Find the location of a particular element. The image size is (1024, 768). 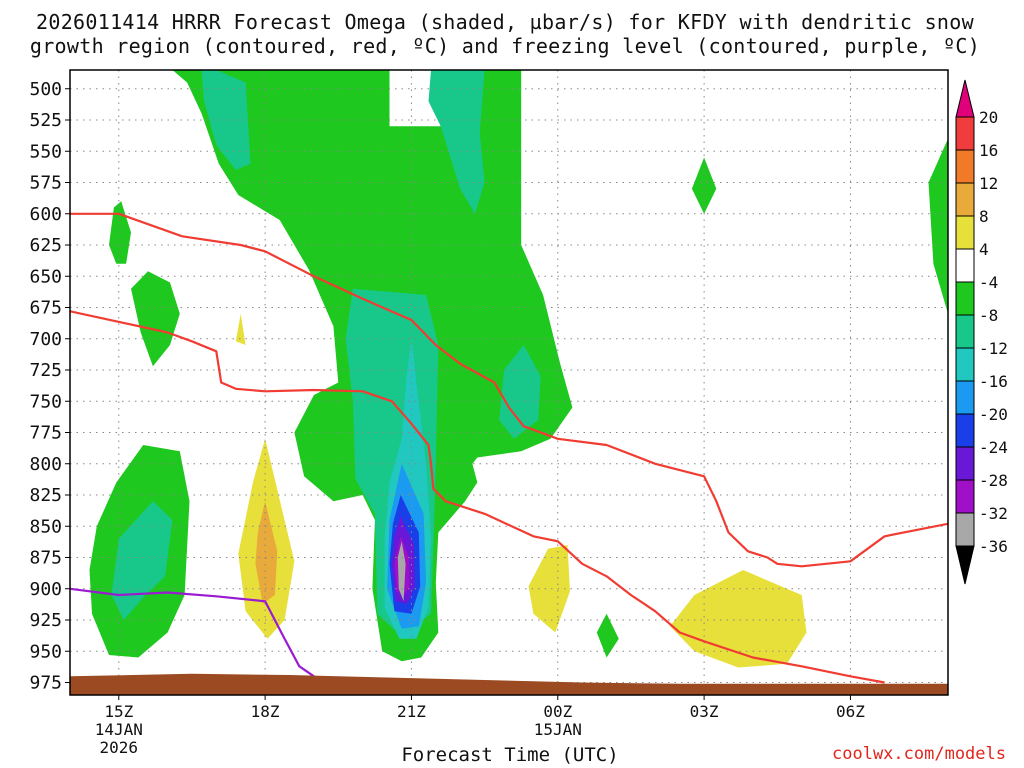

colorbar-swatch--4 to 4 is located at coordinates (965, 265).